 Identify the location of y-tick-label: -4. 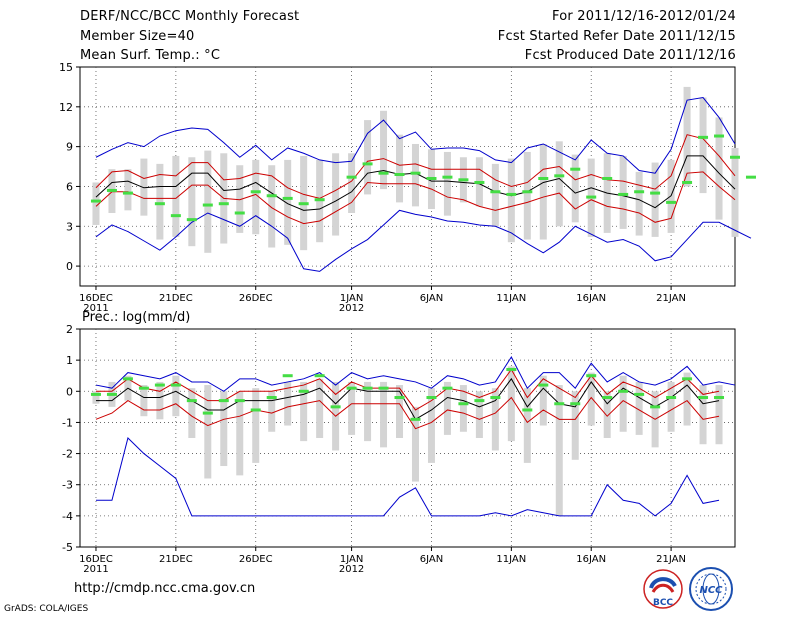
(67, 516).